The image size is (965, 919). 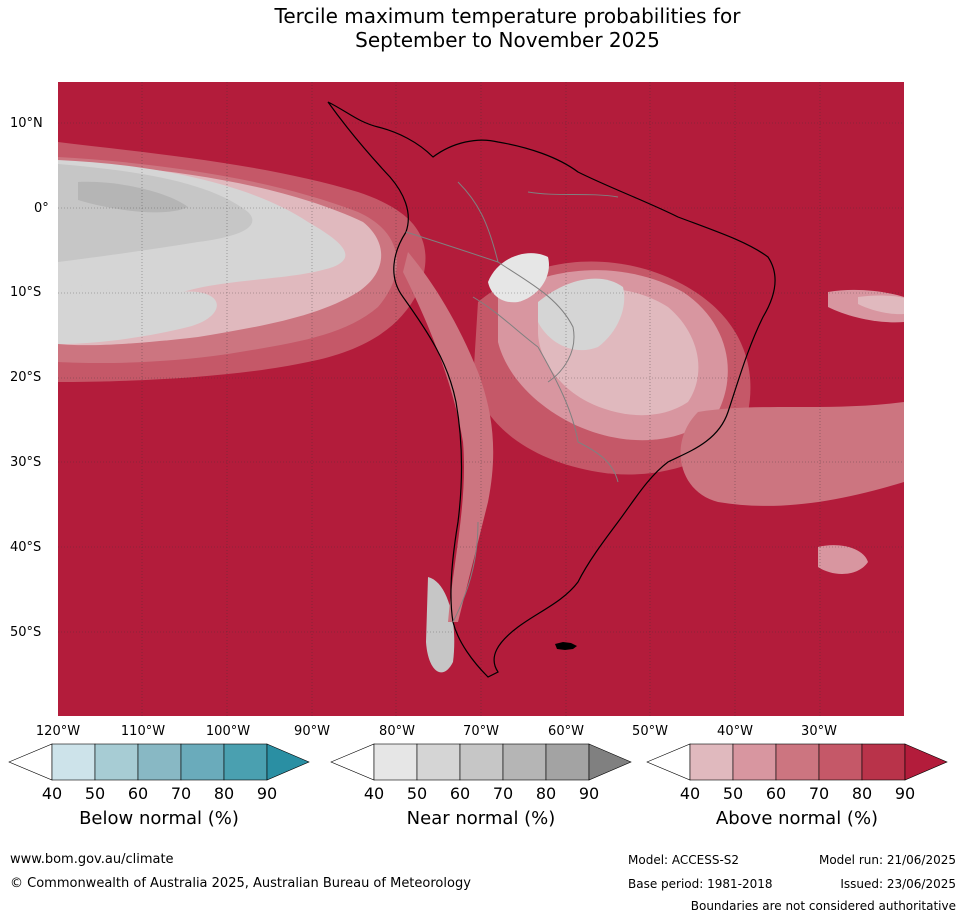 I want to click on colorbar-above-normal, so click(x=797, y=762).